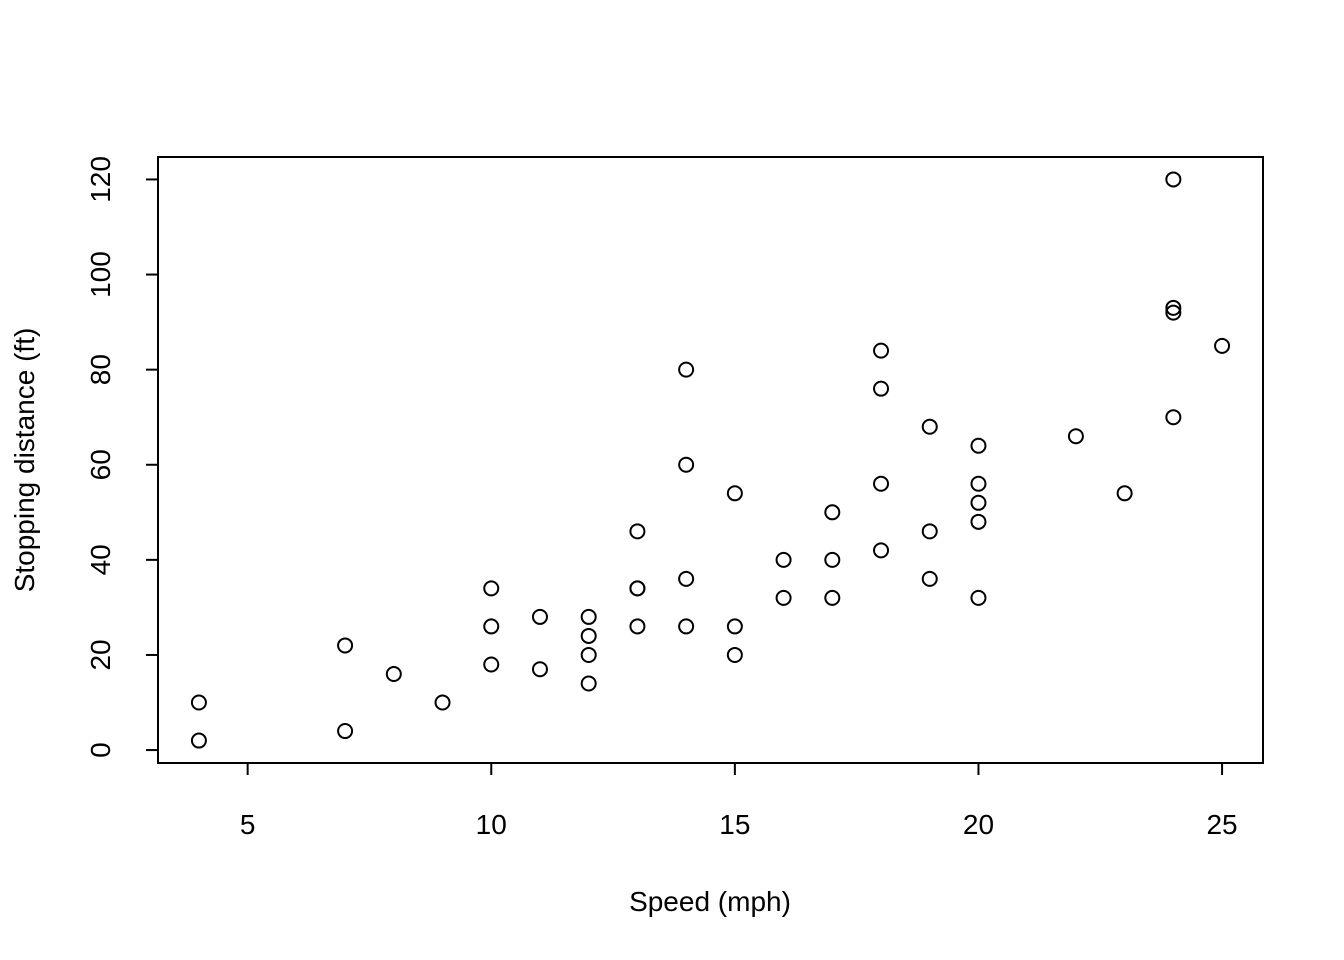  I want to click on x-tick-label: 25, so click(1221, 824).